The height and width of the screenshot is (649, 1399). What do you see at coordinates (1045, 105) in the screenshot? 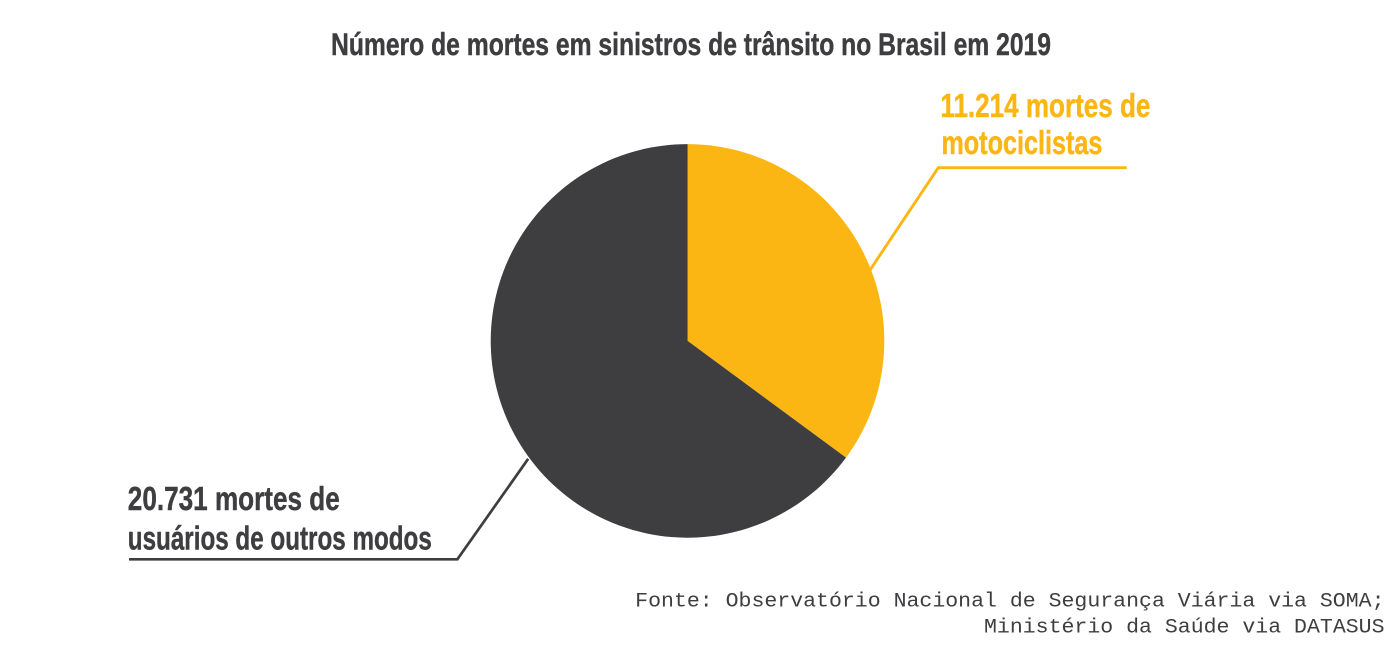
I see `svg-text: 11.214 mortes de` at bounding box center [1045, 105].